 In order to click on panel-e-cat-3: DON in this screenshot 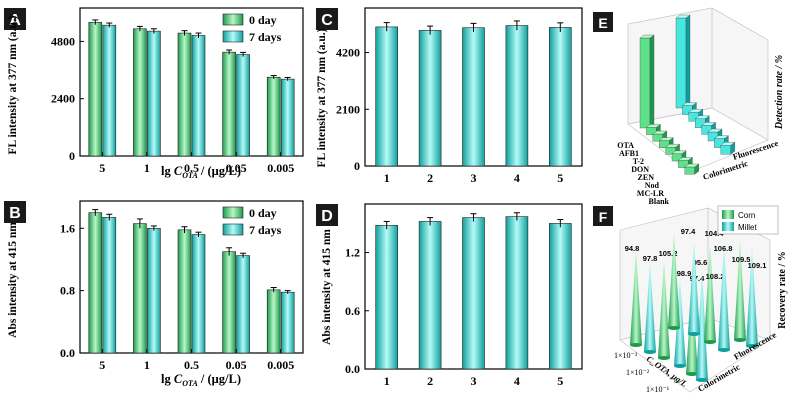, I will do `click(640, 169)`.